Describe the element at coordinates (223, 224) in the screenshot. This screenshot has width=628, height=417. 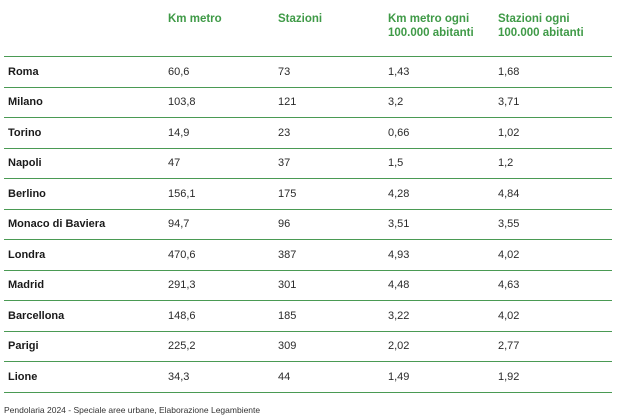
I see `km-metro-cell: 94,7` at that location.